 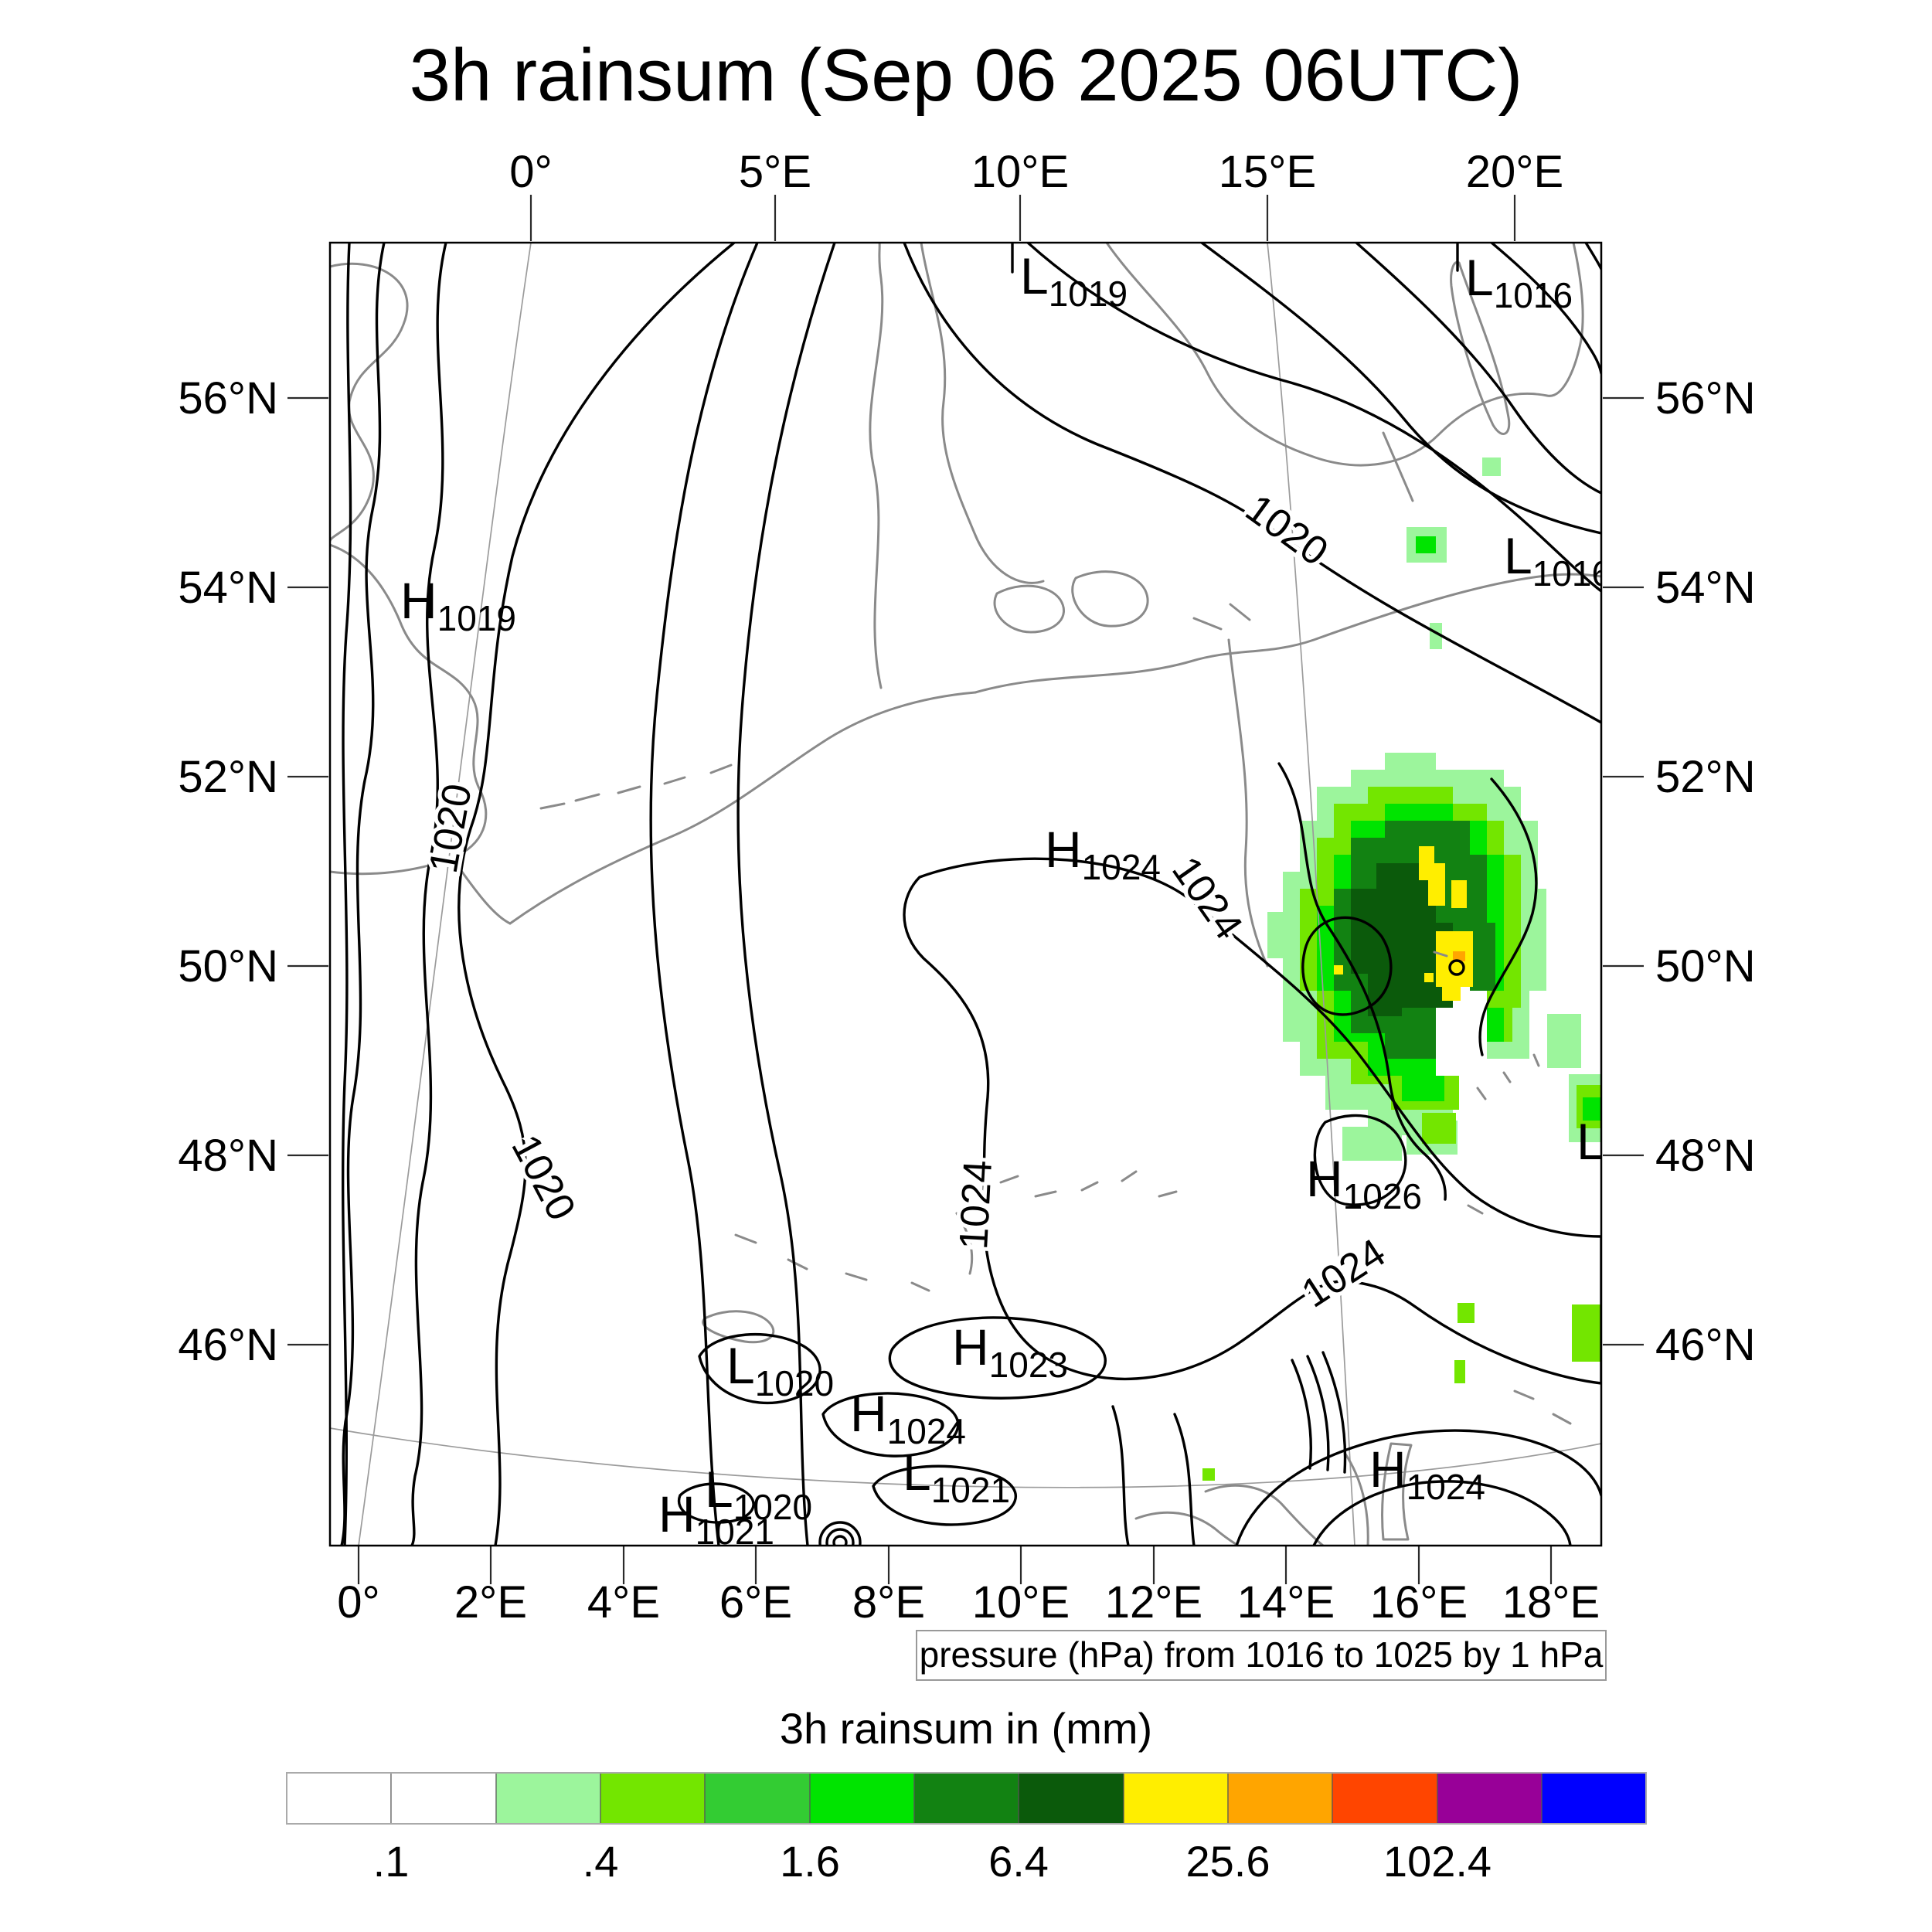 I want to click on axis-label: 6°E, so click(x=756, y=1602).